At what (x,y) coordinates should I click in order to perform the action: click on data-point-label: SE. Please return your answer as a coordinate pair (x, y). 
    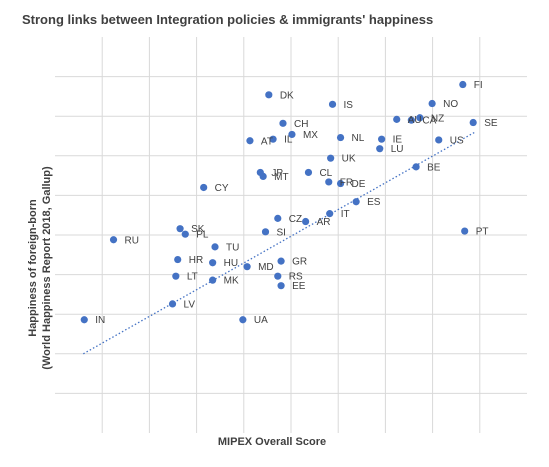
    Looking at the image, I should click on (491, 123).